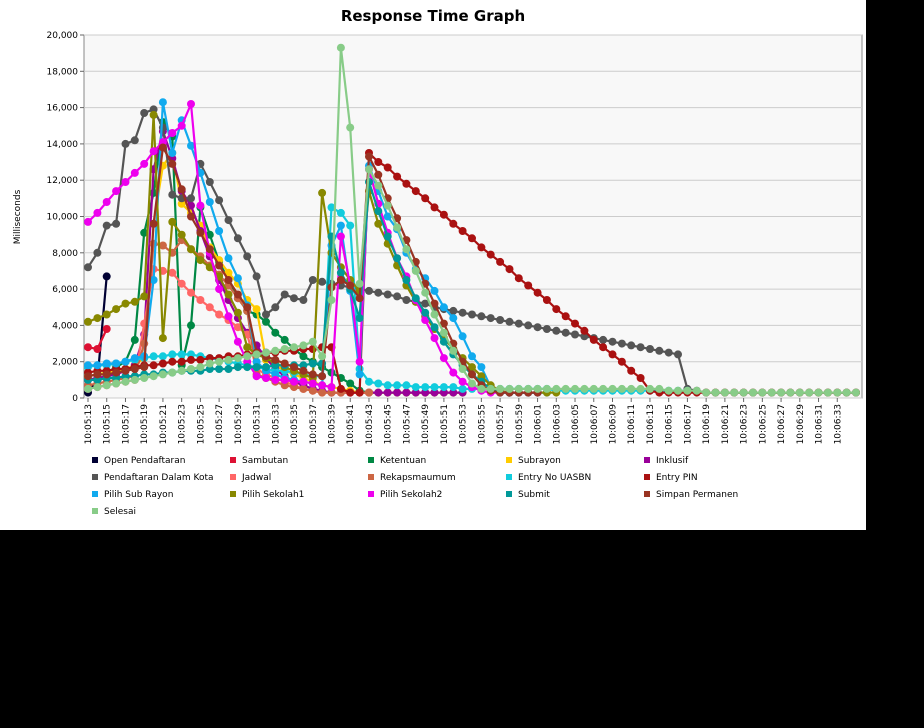  Describe the element at coordinates (405, 495) in the screenshot. I see `legend-item: Pilih Sekolah2` at that location.